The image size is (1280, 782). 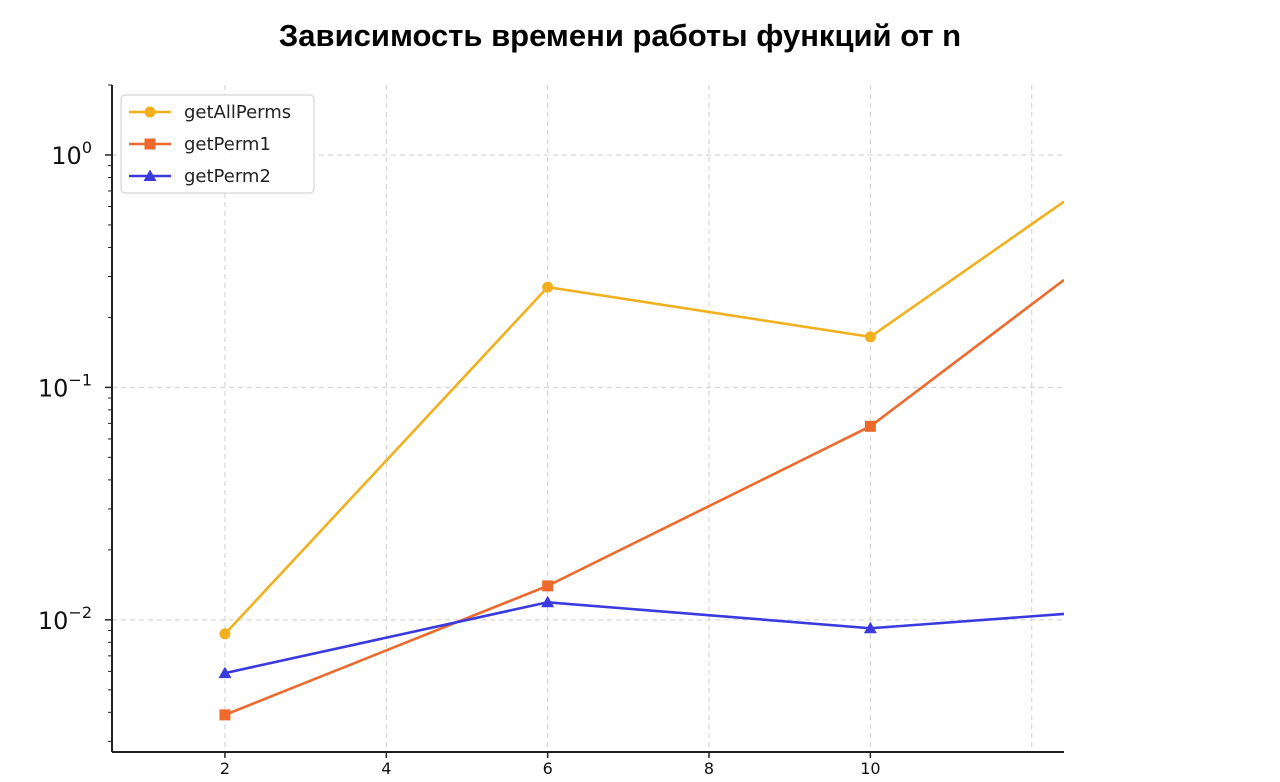 I want to click on legend-box, so click(x=217, y=144).